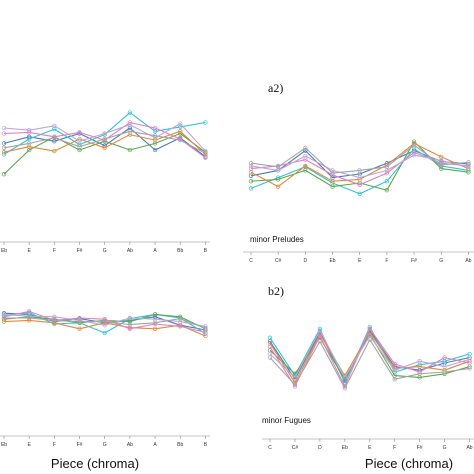 The image size is (474, 474). I want to click on panel-caption: minor Fugues, so click(286, 420).